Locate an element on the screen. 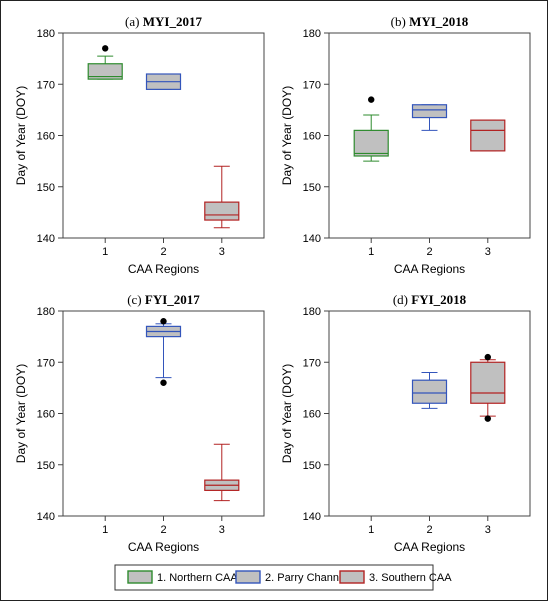 The width and height of the screenshot is (550, 603). legend-label: 1. Northern CAA is located at coordinates (197, 578).